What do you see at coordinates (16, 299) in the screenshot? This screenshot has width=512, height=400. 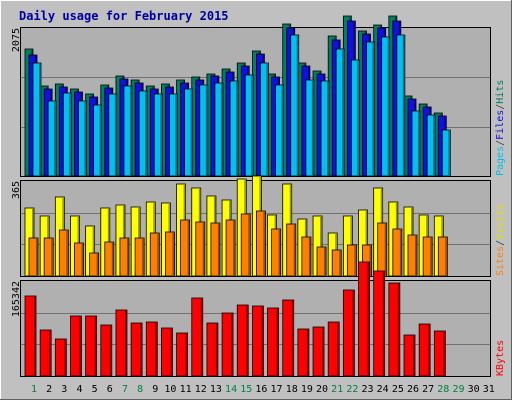 I see `y-max-label-kbytes: 165342` at bounding box center [16, 299].